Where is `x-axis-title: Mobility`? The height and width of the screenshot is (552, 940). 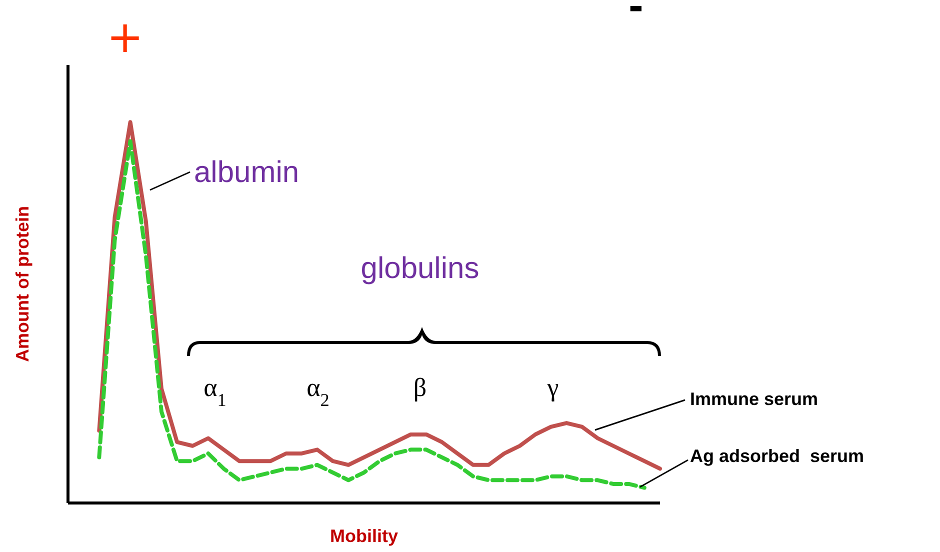
x-axis-title: Mobility is located at coordinates (364, 536).